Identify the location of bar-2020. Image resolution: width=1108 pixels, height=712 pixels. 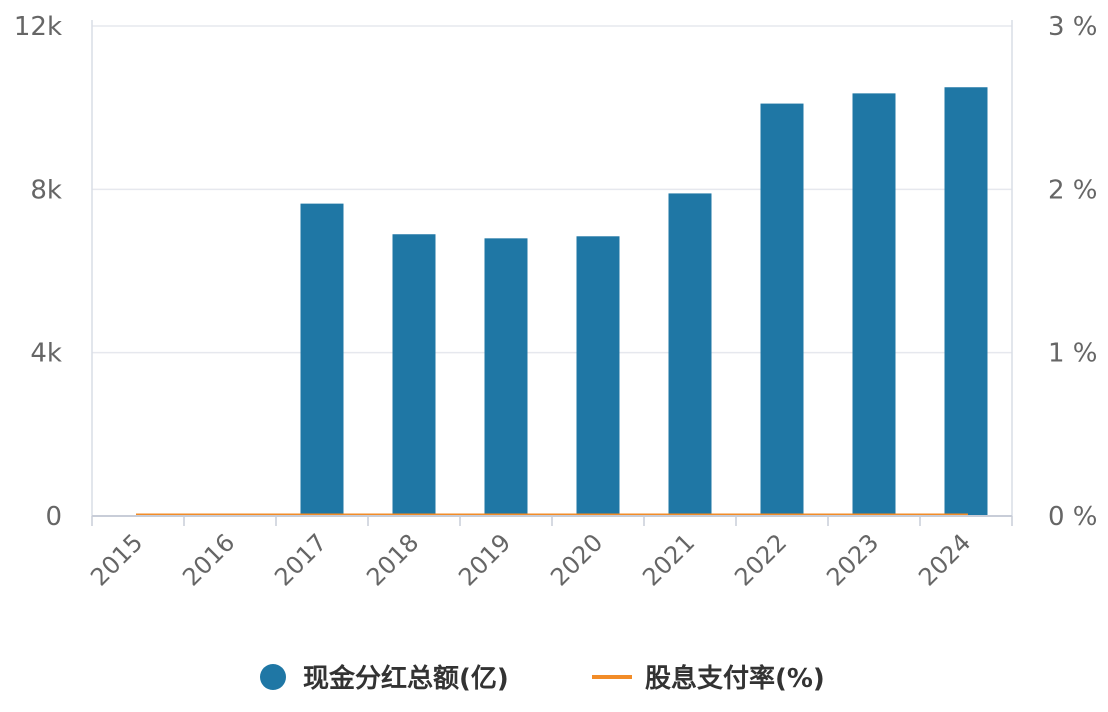
(598, 376).